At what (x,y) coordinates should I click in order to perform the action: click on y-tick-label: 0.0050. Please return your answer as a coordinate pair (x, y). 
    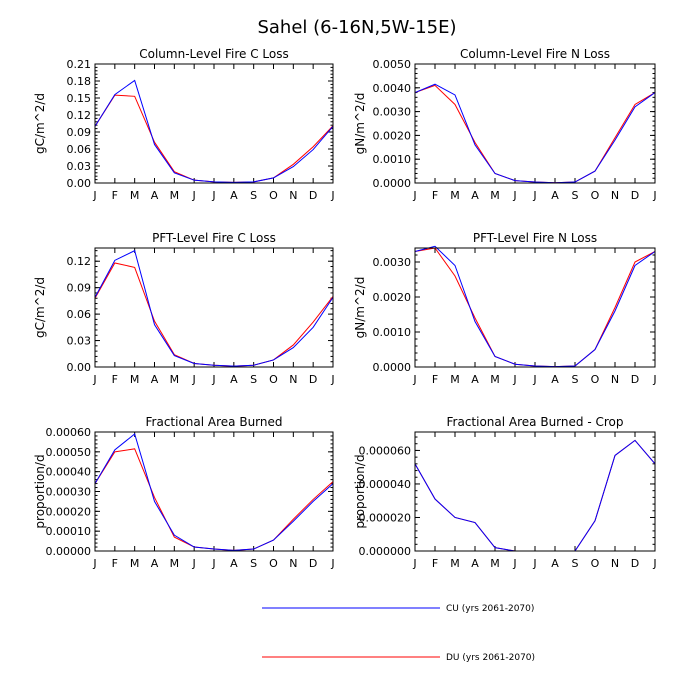
    Looking at the image, I should click on (392, 64).